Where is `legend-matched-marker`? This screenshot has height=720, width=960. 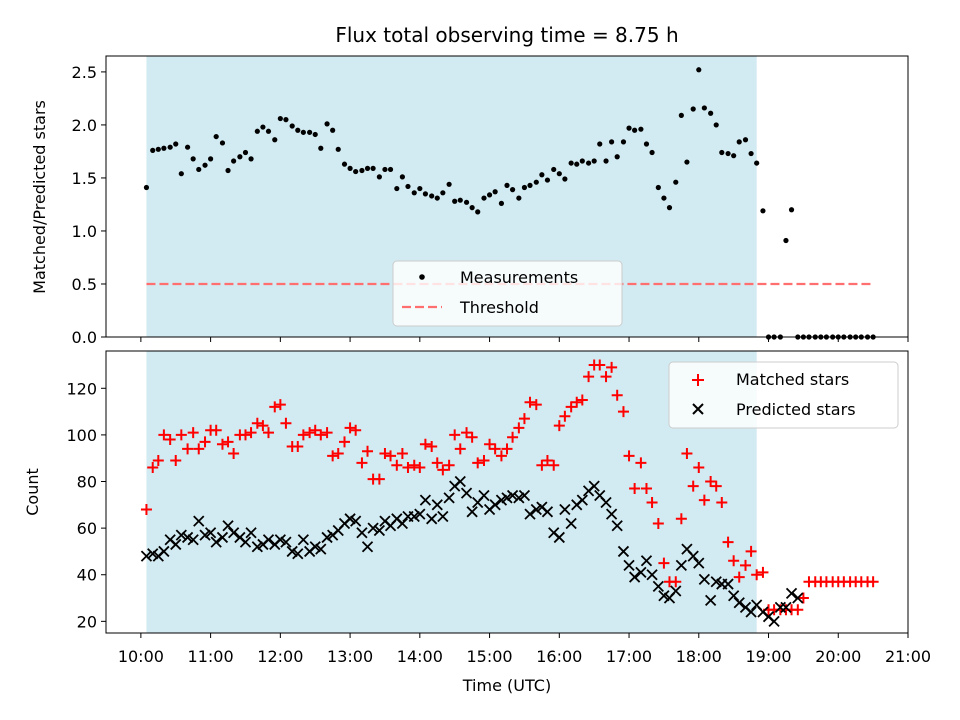 legend-matched-marker is located at coordinates (698, 380).